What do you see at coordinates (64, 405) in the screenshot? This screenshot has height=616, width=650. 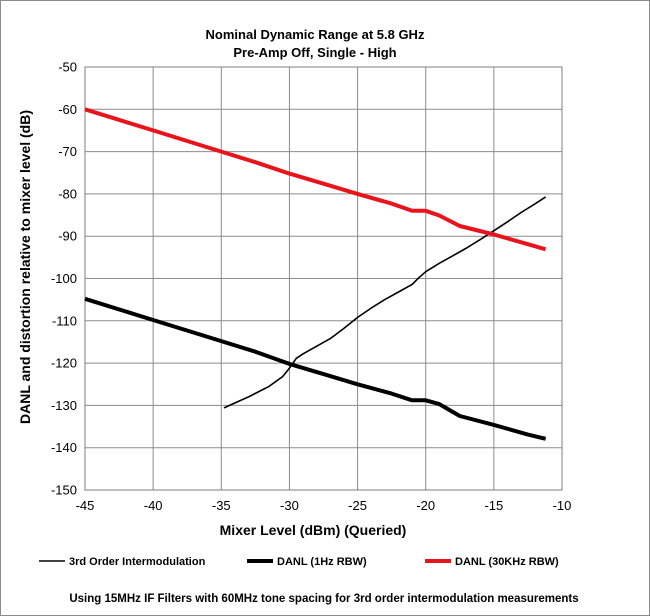 I see `y-tick-label: -130` at bounding box center [64, 405].